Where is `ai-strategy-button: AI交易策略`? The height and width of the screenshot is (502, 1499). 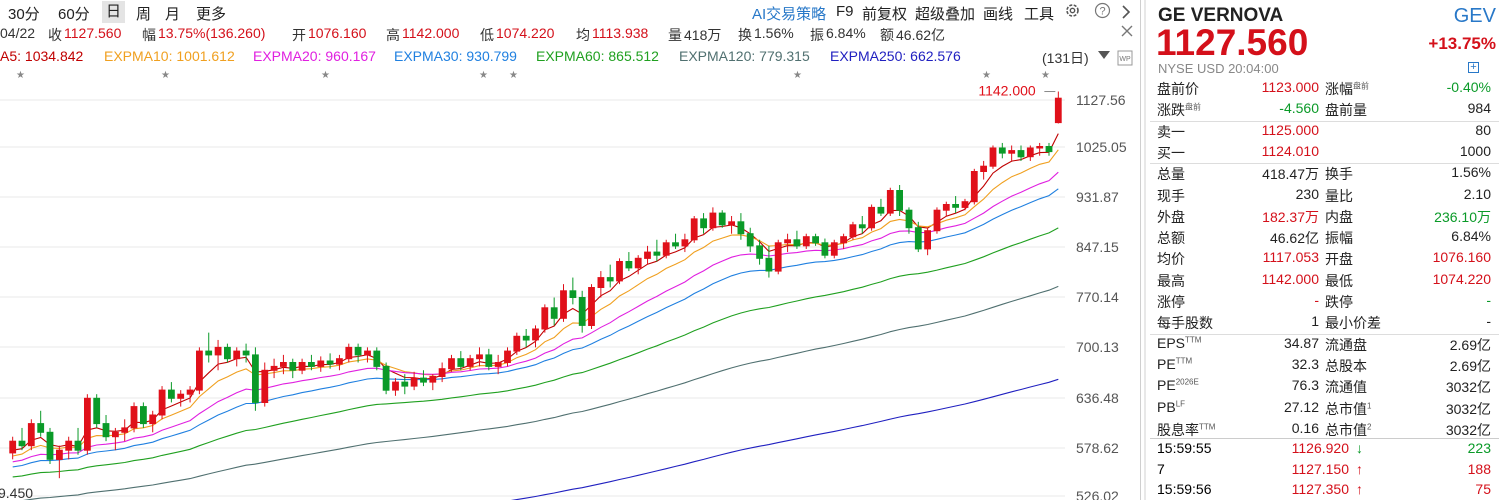 ai-strategy-button: AI交易策略 is located at coordinates (789, 14).